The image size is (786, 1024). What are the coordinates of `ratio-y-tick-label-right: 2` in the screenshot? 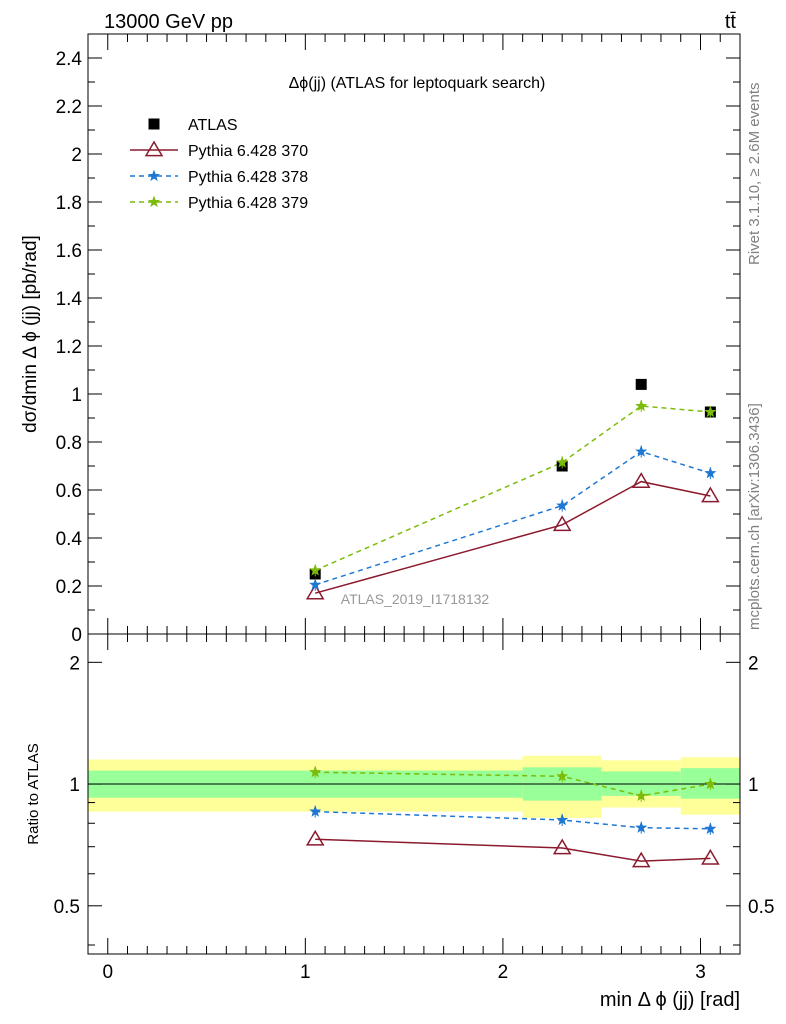 It's located at (753, 663).